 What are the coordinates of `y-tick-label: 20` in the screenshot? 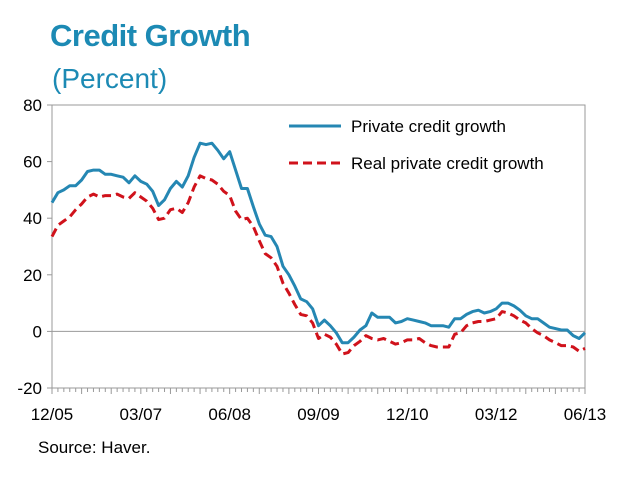 It's located at (32, 275).